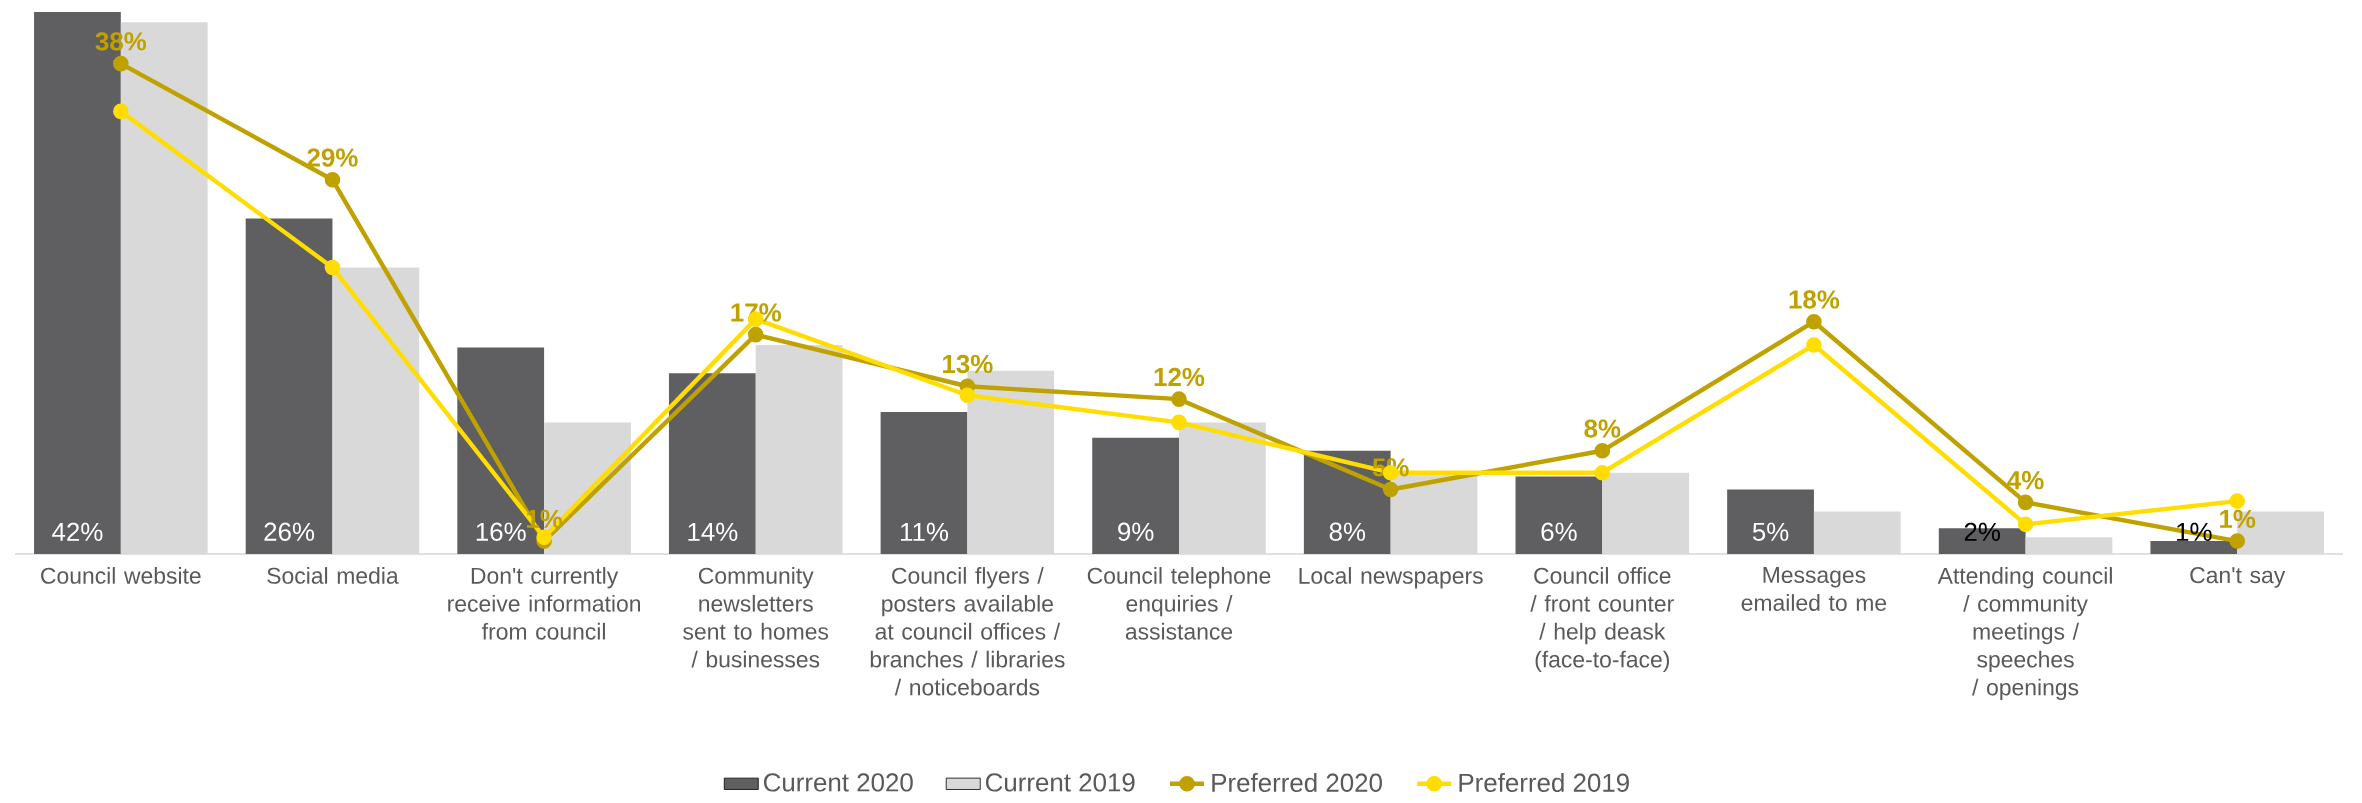 The height and width of the screenshot is (803, 2362). I want to click on data-label: 18%, so click(1814, 299).